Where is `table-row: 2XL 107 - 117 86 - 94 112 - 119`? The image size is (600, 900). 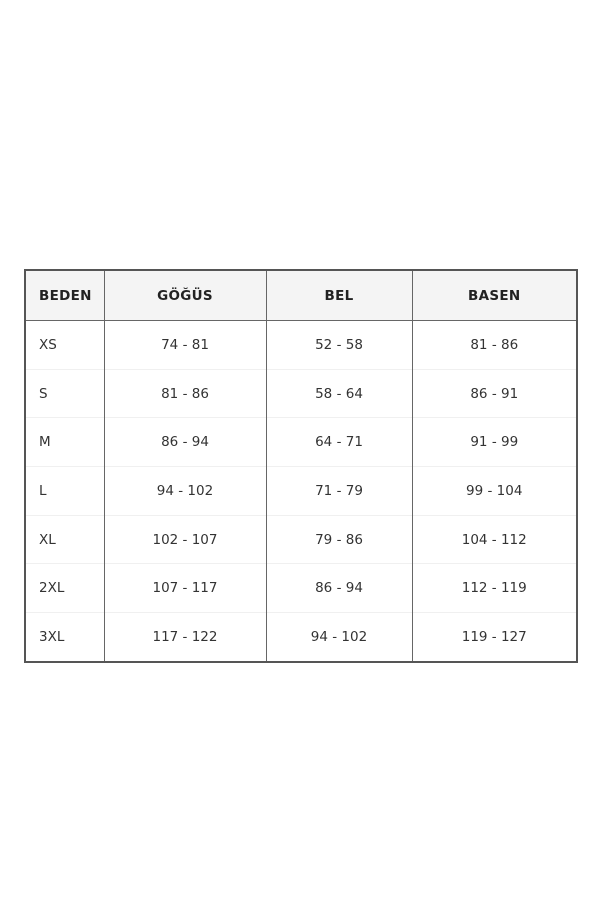
table-row: 2XL 107 - 117 86 - 94 112 - 119 is located at coordinates (301, 588).